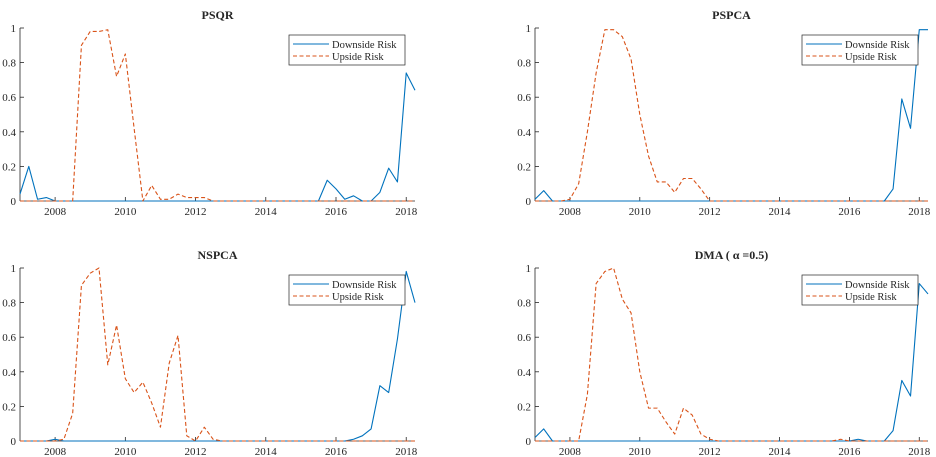 The width and height of the screenshot is (936, 457). I want to click on chart-title: PSQR, so click(217, 15).